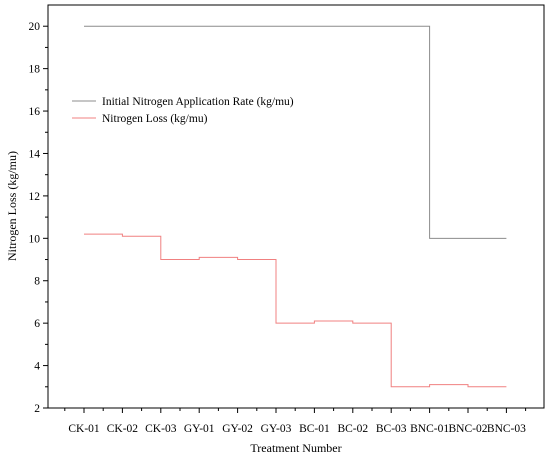 The image size is (550, 460). I want to click on y-tick-label: 2, so click(37, 409).